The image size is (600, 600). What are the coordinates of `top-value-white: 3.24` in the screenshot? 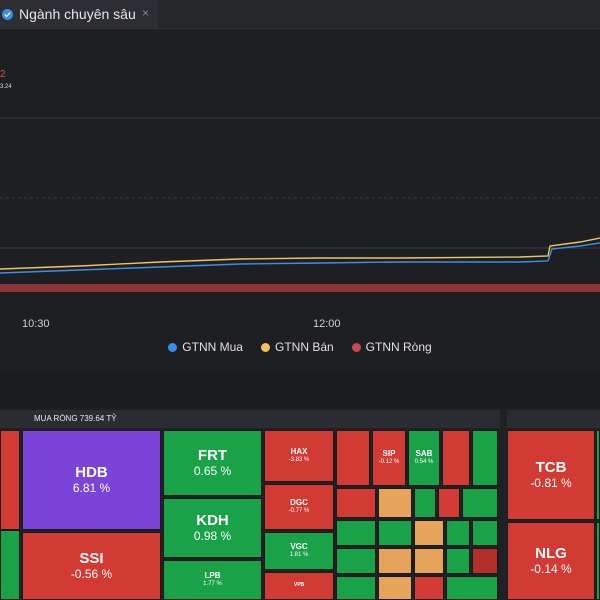 It's located at (6, 87).